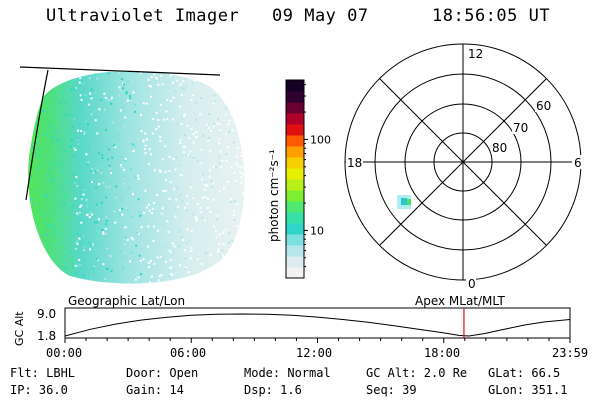 This screenshot has width=600, height=400. I want to click on time-label-06: 06:00, so click(188, 353).